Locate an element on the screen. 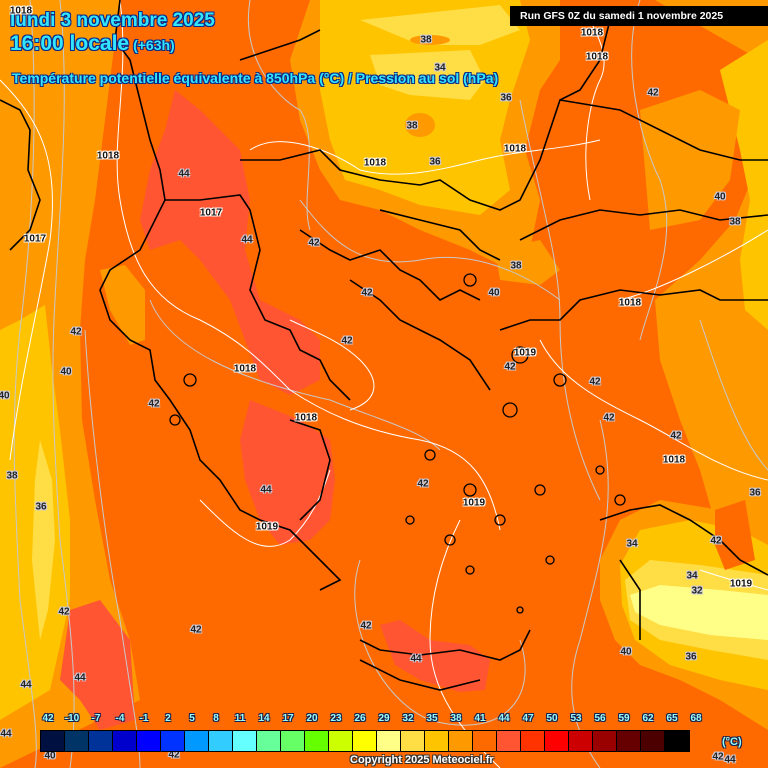 The height and width of the screenshot is (768, 768). legend-tick: 41 is located at coordinates (480, 718).